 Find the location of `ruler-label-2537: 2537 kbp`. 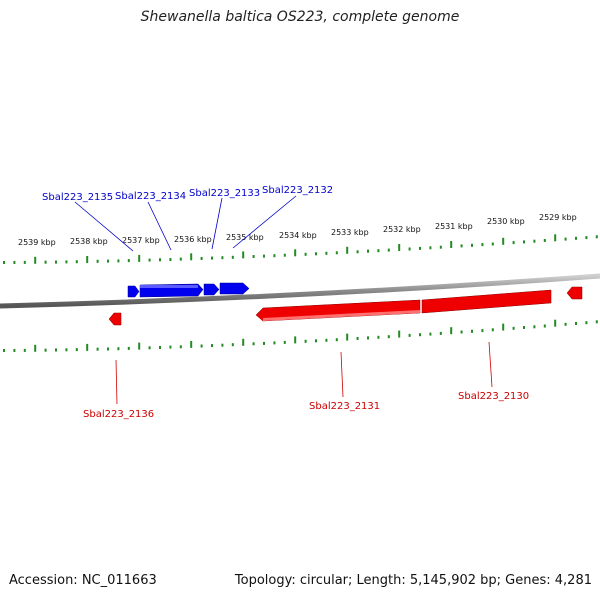

ruler-label-2537: 2537 kbp is located at coordinates (141, 240).